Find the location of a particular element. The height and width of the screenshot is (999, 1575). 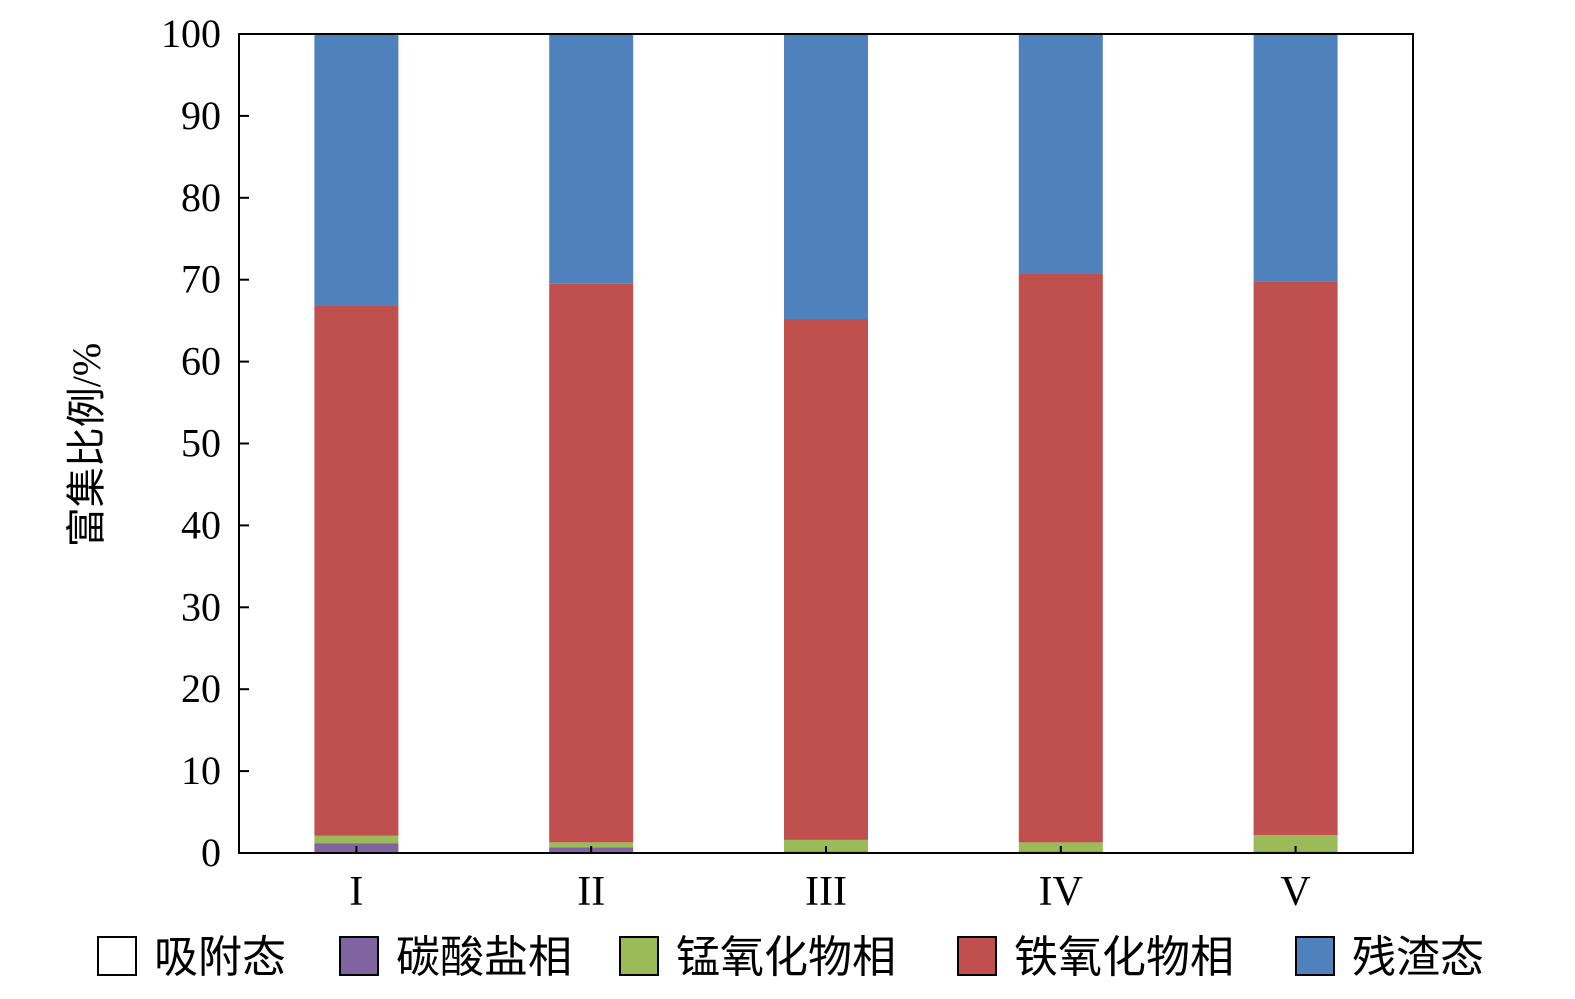

y-tick-label: 40 is located at coordinates (201, 524).